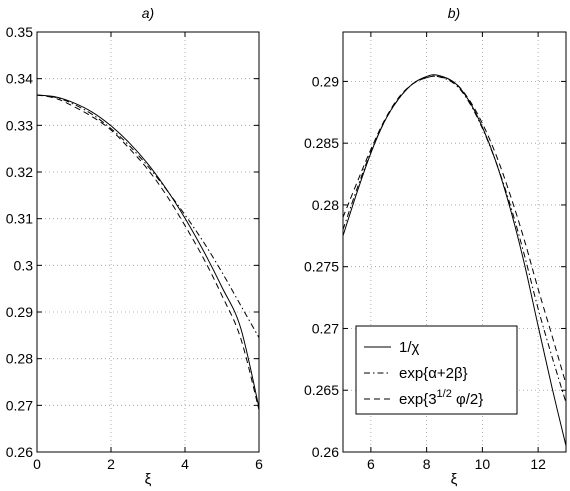 The image size is (570, 491). What do you see at coordinates (259, 464) in the screenshot?
I see `a-xtick-label: 6` at bounding box center [259, 464].